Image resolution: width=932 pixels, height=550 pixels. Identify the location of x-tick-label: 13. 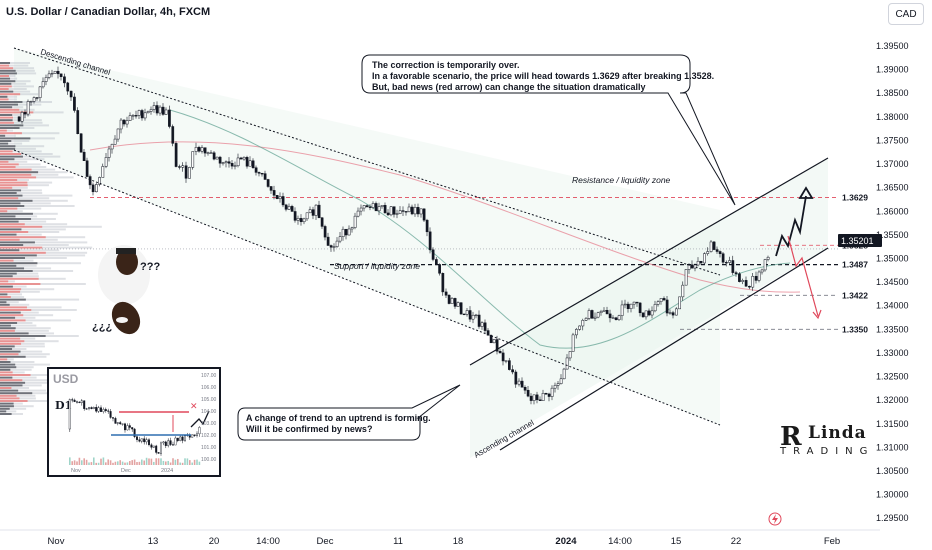
(153, 541).